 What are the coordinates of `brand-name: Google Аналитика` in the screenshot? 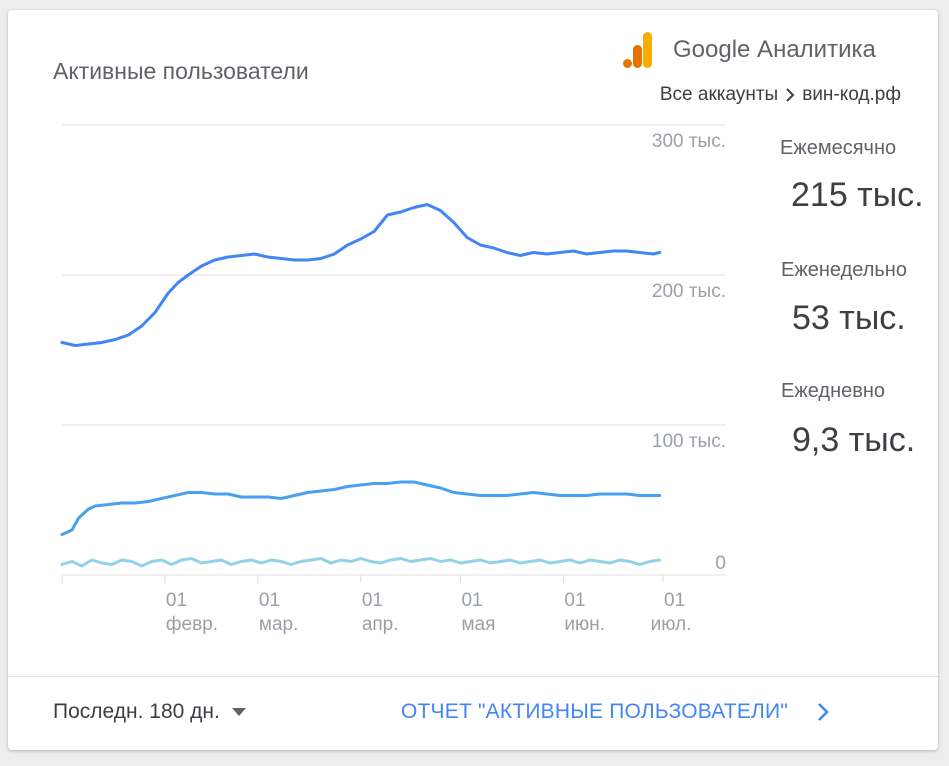 It's located at (774, 49).